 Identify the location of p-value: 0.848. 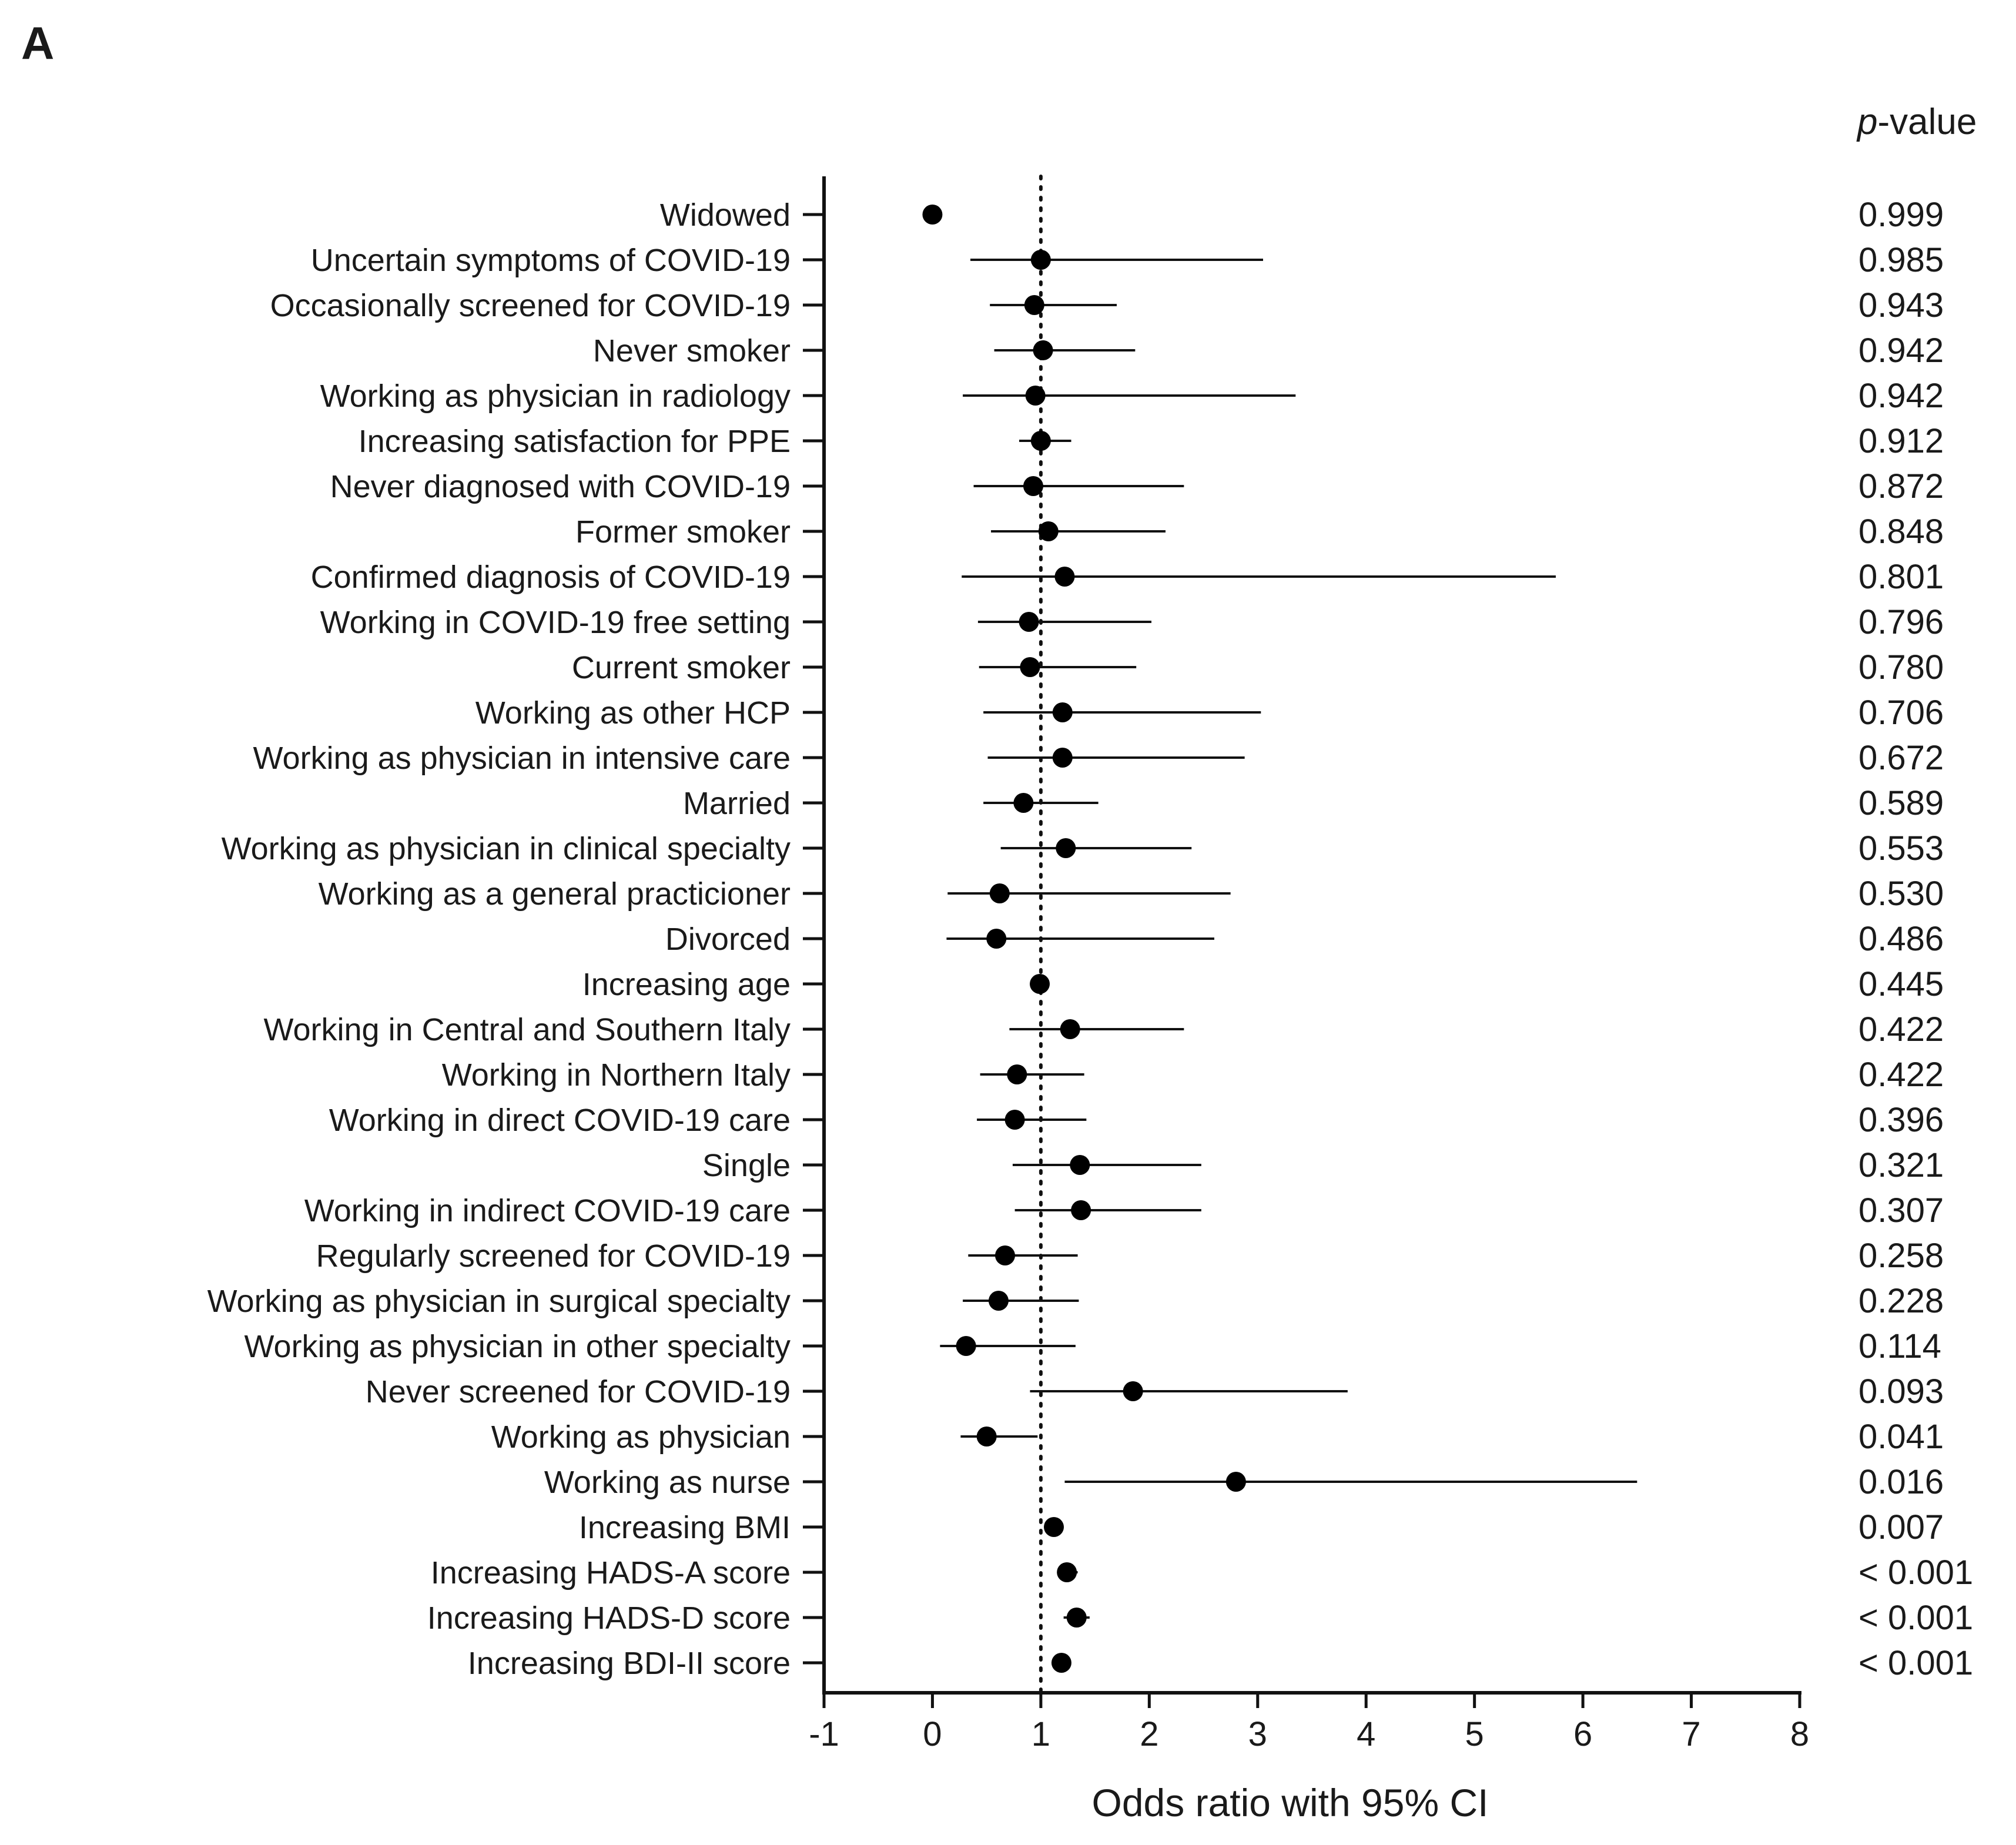
(1901, 532).